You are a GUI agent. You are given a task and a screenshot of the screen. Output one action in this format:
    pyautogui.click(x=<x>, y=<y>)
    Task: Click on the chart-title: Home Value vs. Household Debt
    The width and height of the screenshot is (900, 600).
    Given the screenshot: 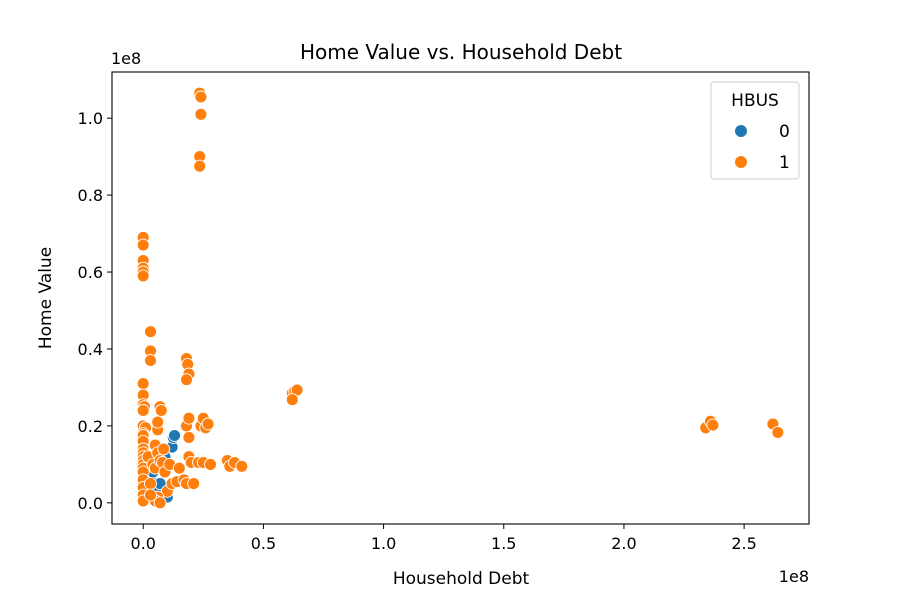 What is the action you would take?
    pyautogui.click(x=461, y=52)
    